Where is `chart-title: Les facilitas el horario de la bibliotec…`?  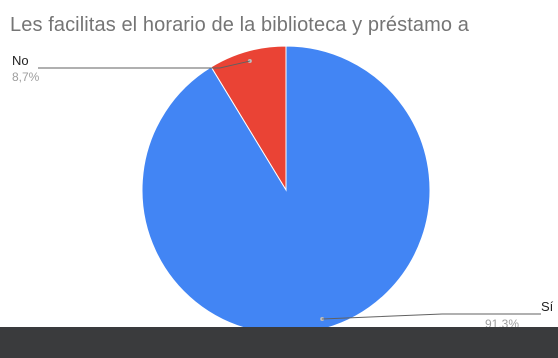
chart-title: Les facilitas el horario de la bibliotec… is located at coordinates (239, 25).